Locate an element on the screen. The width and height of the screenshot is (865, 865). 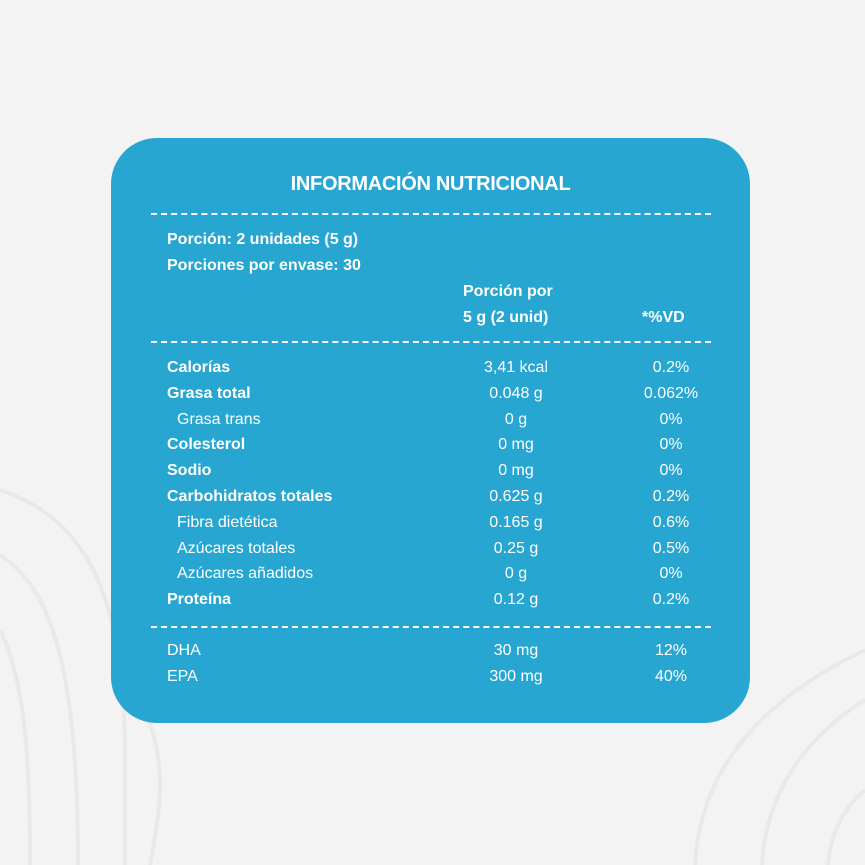
servings-per-container: Porciones por envase: 30 is located at coordinates (264, 265).